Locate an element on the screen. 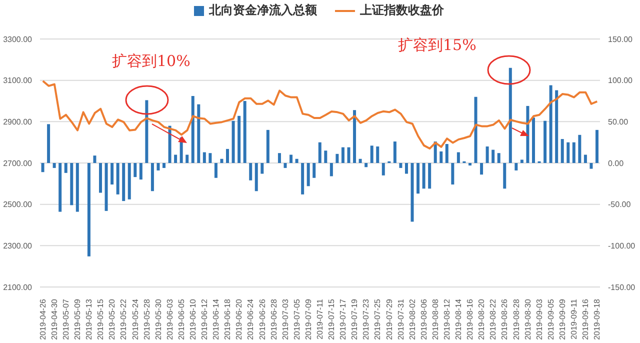 This screenshot has width=640, height=343. annotation: 扩容到15% is located at coordinates (437, 45).